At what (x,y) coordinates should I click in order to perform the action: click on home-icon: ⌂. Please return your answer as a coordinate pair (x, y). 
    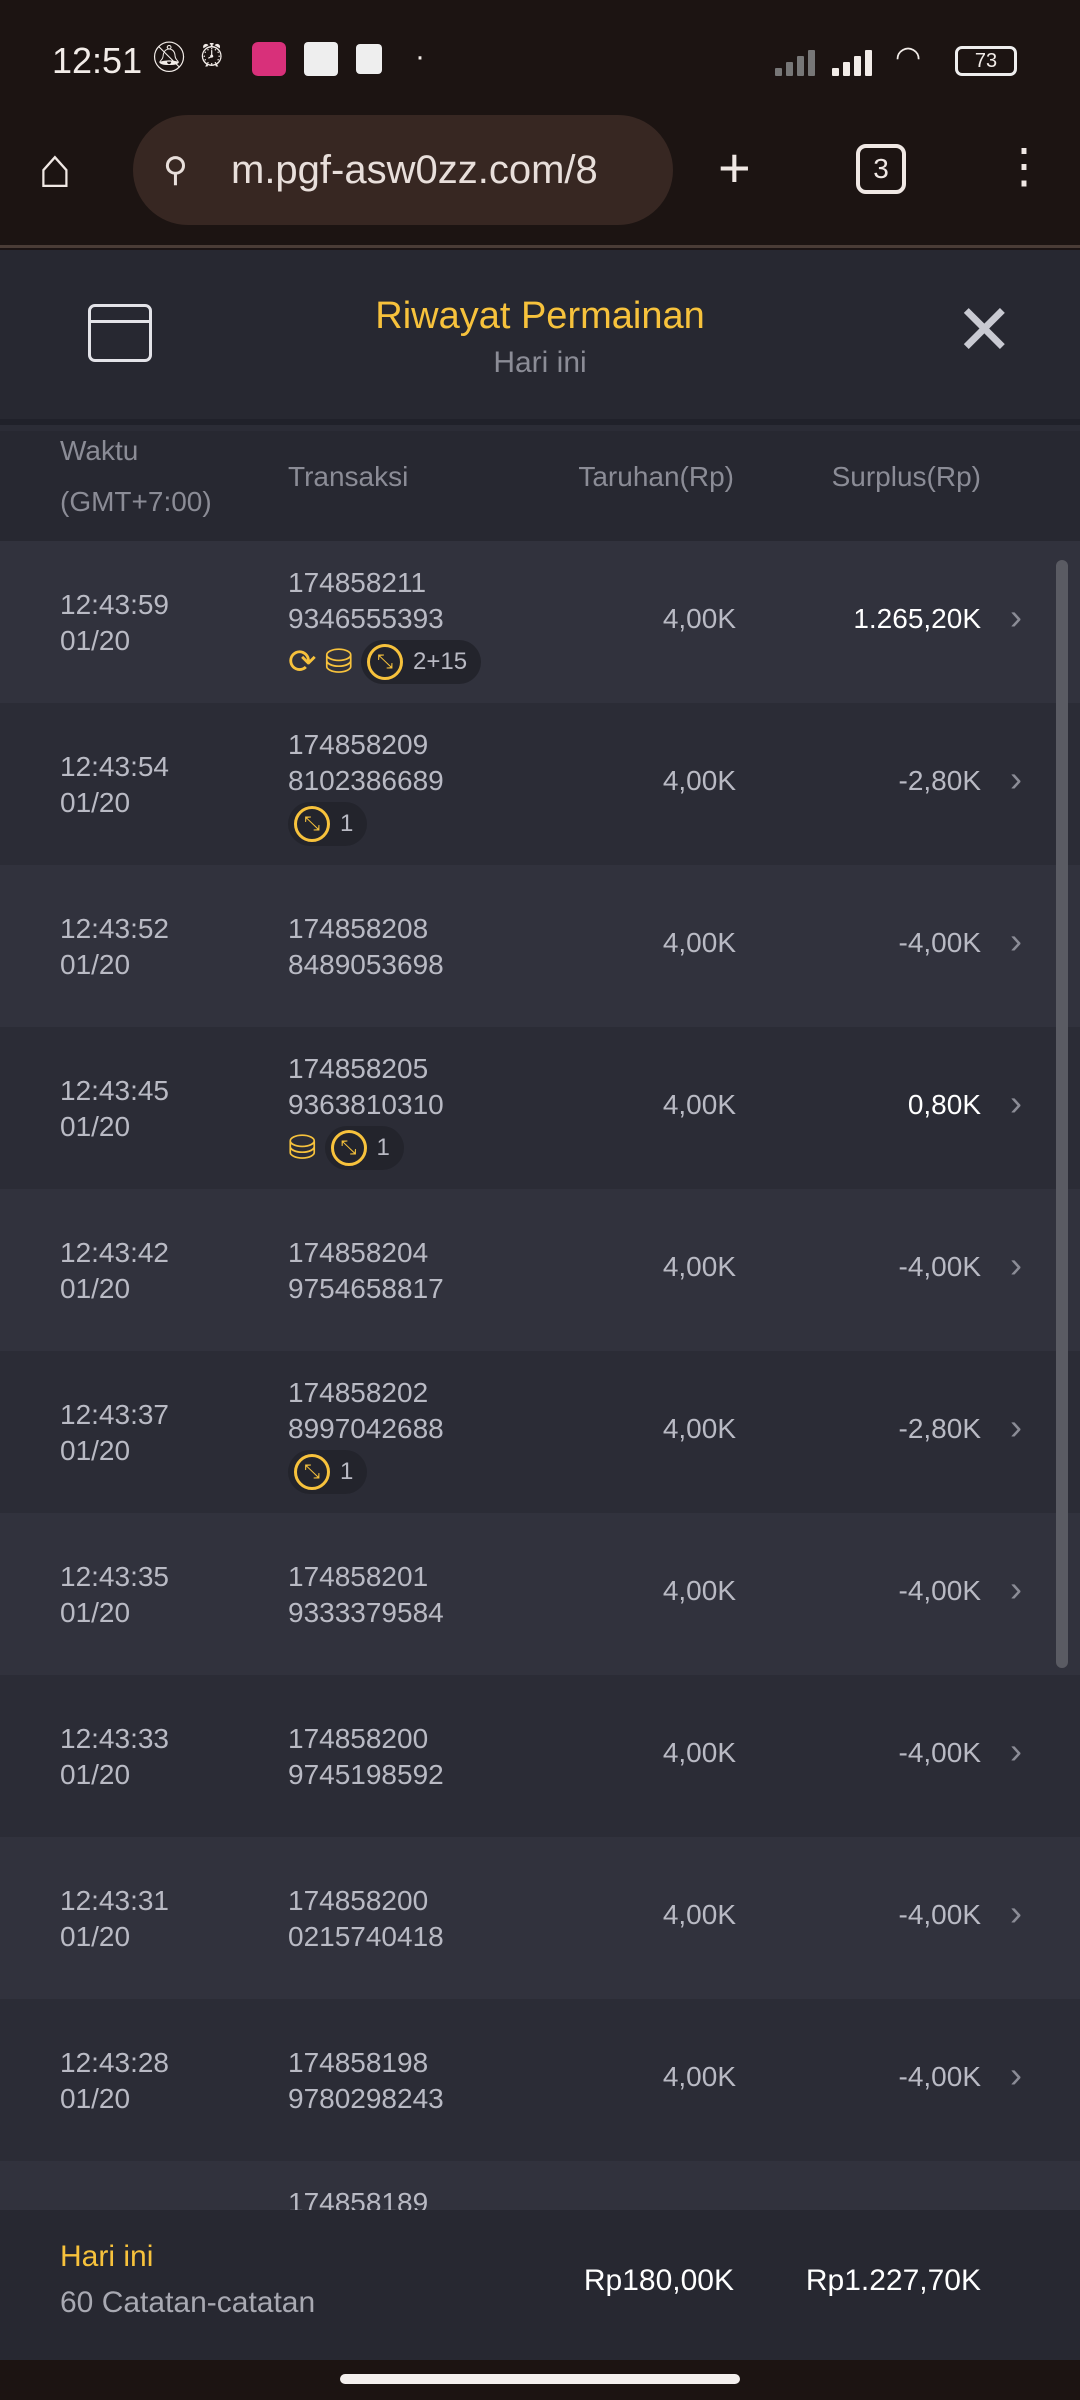
    Looking at the image, I should click on (55, 167).